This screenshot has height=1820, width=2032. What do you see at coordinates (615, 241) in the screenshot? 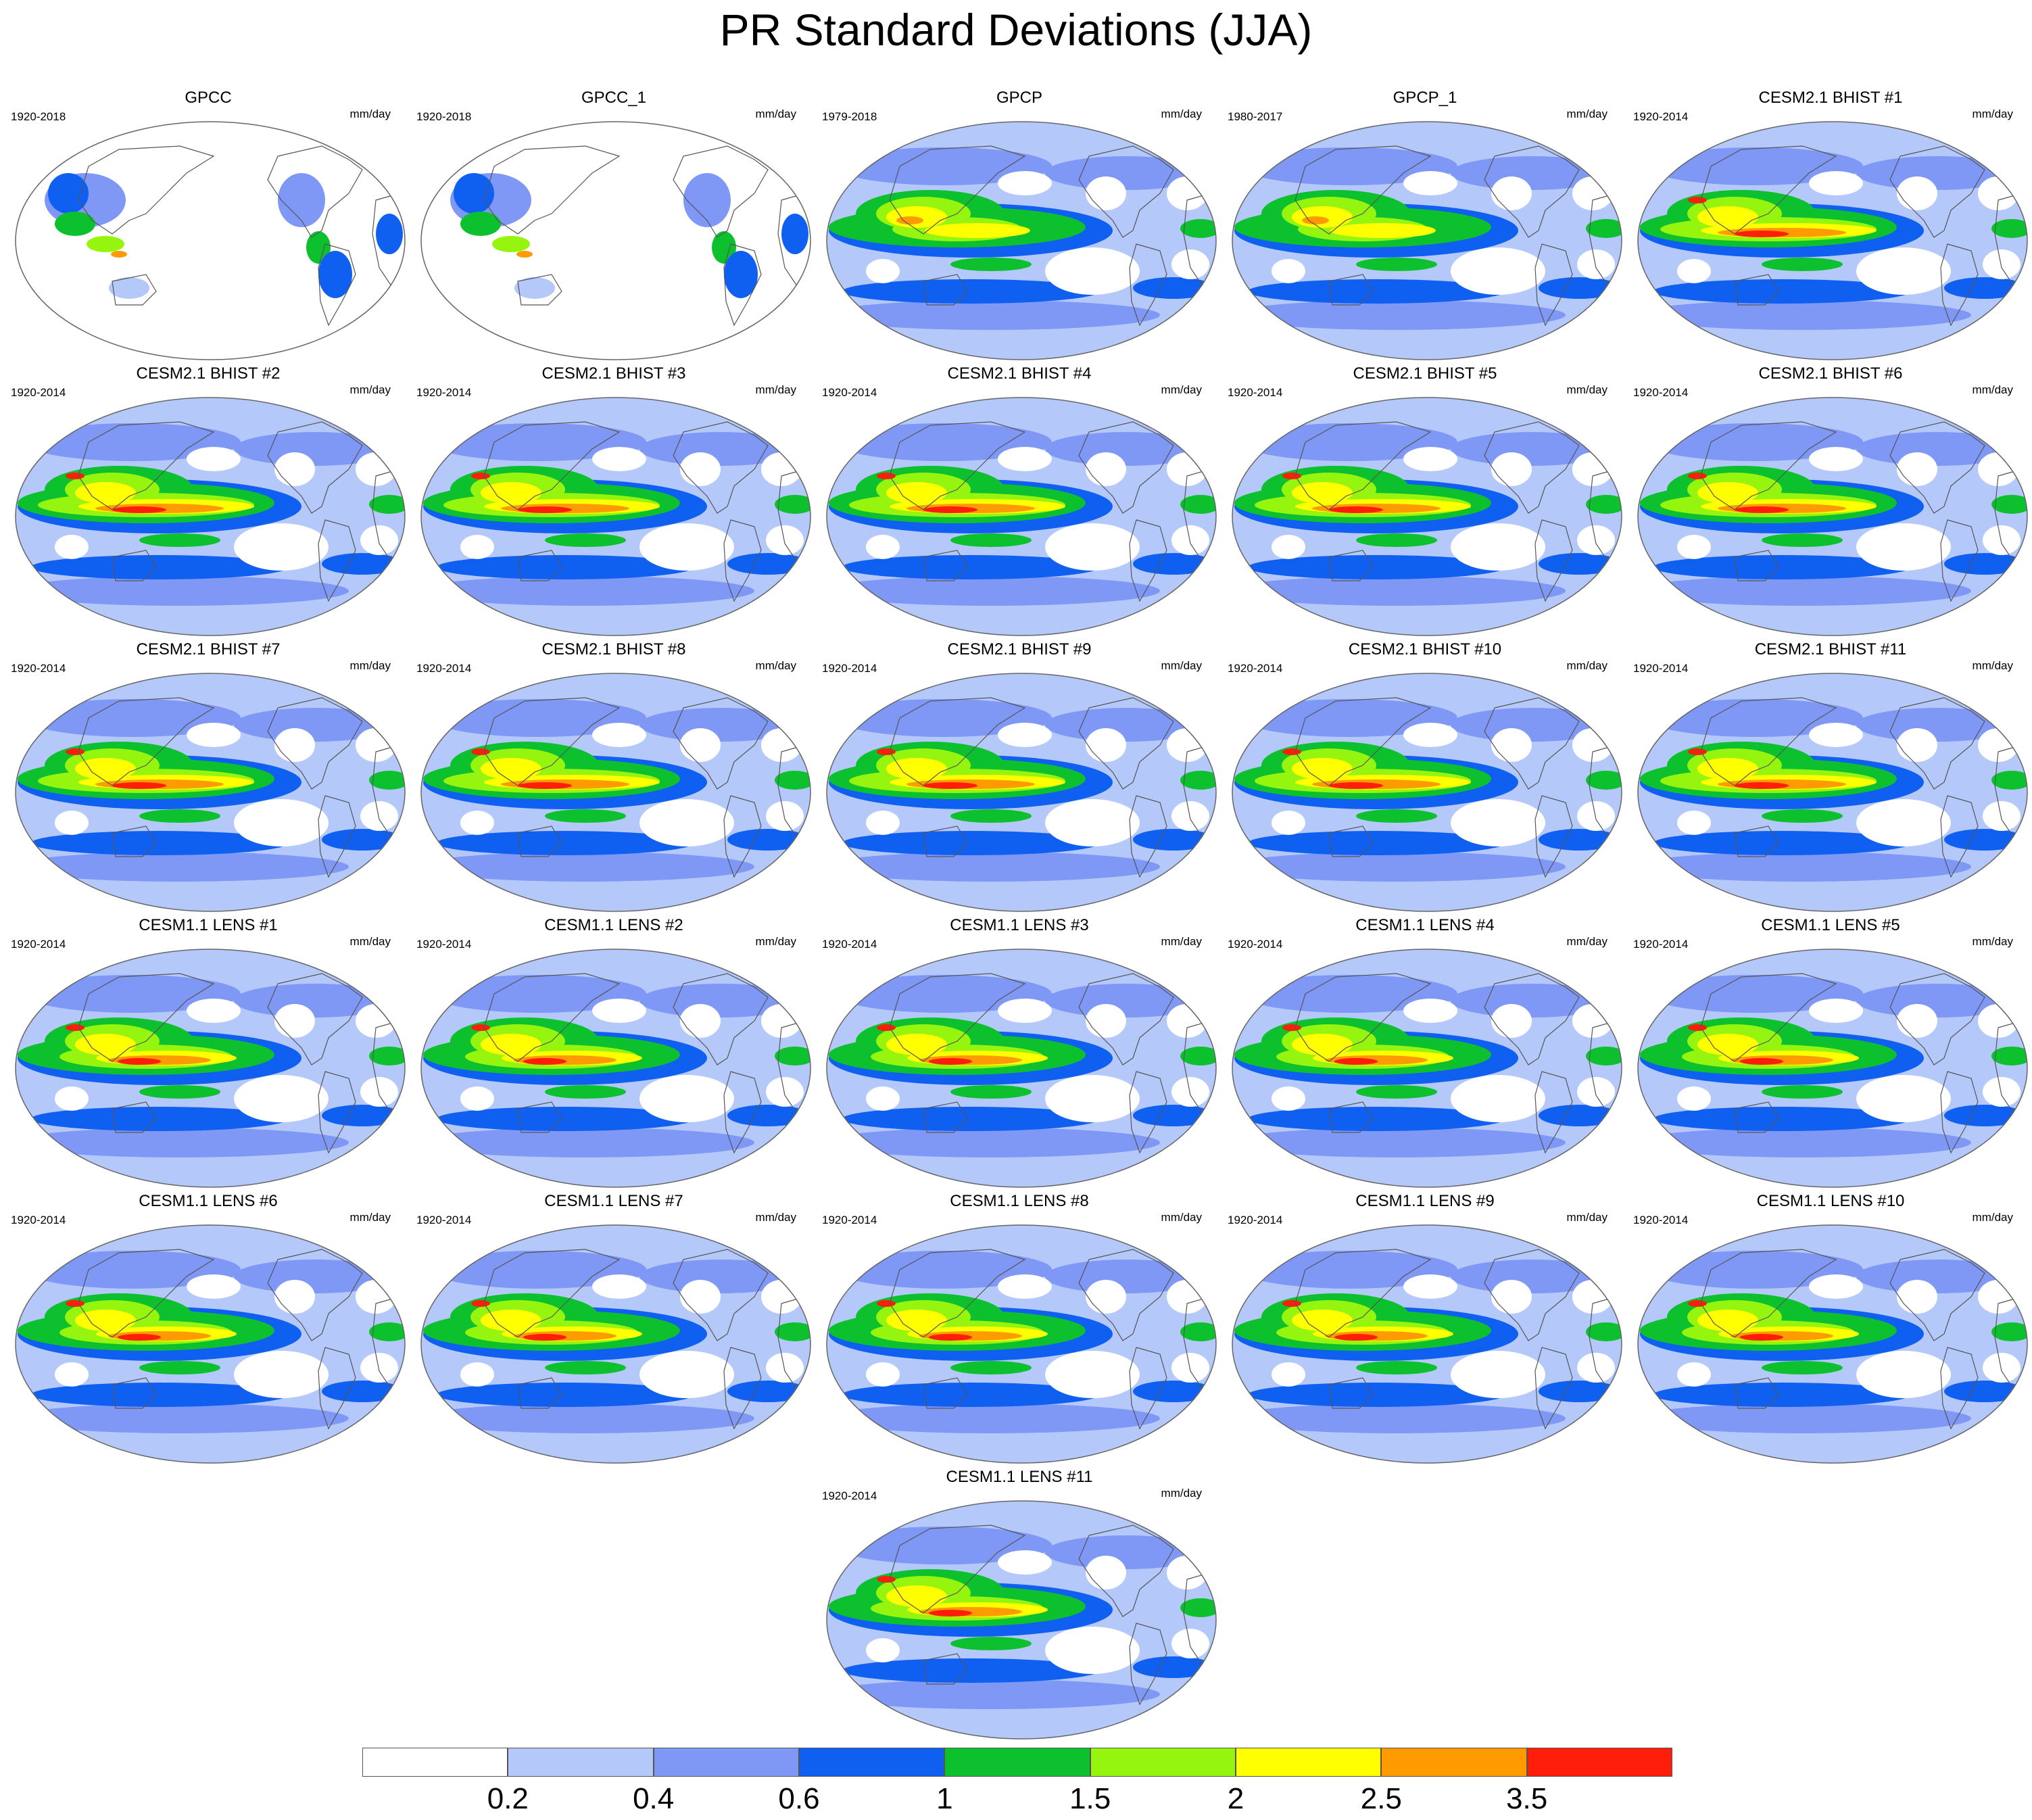
I see `map-border` at bounding box center [615, 241].